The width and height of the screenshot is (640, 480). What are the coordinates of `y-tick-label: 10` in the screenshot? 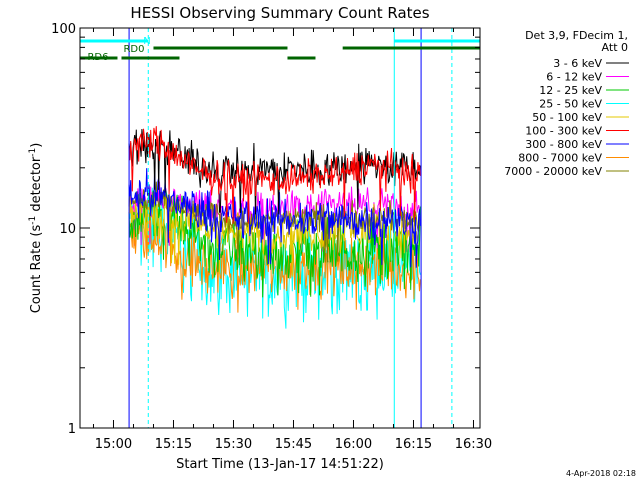 It's located at (67, 229).